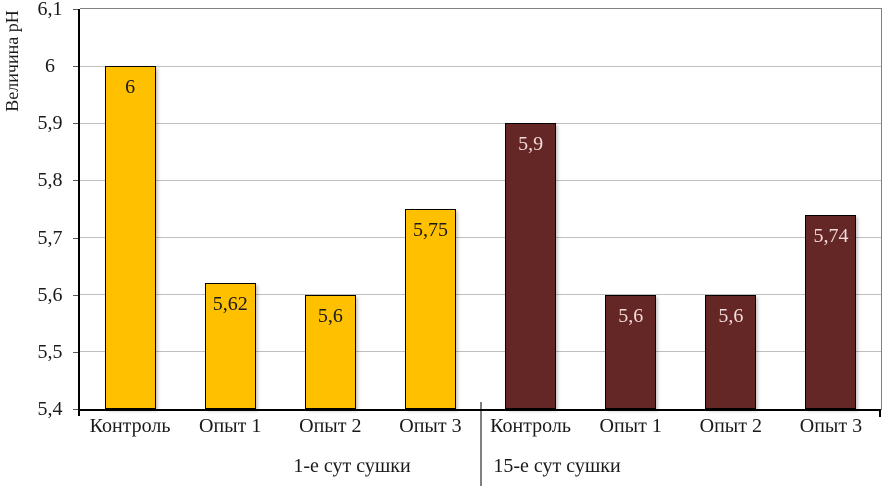 This screenshot has width=883, height=488. Describe the element at coordinates (352, 466) in the screenshot. I see `group-label: 1-е сут сушки` at that location.